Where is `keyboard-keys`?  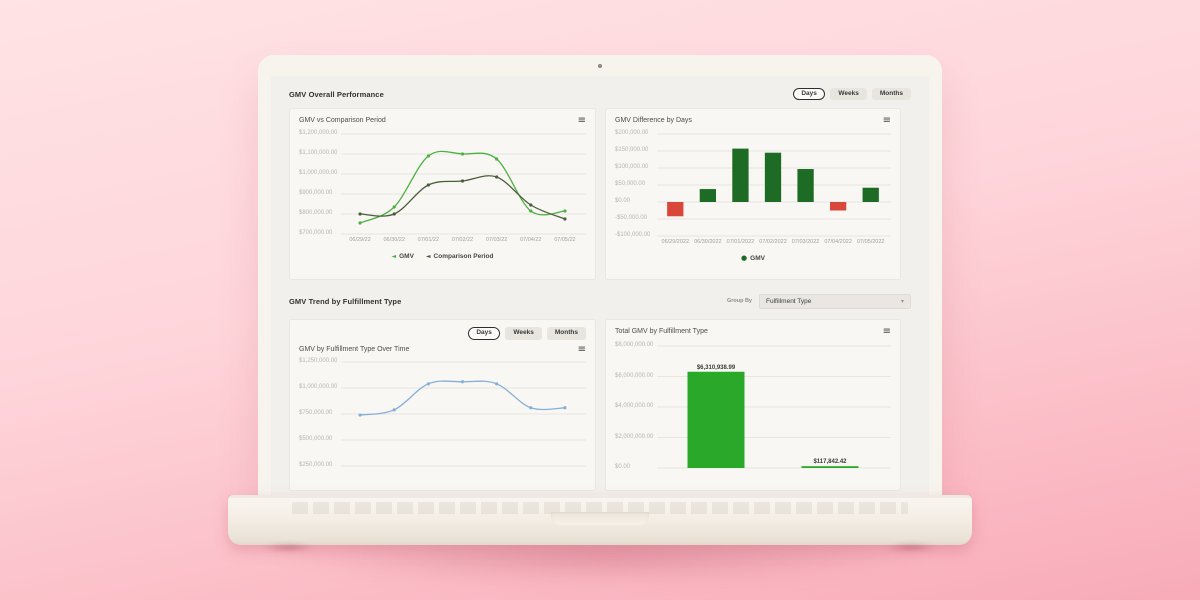 keyboard-keys is located at coordinates (600, 508).